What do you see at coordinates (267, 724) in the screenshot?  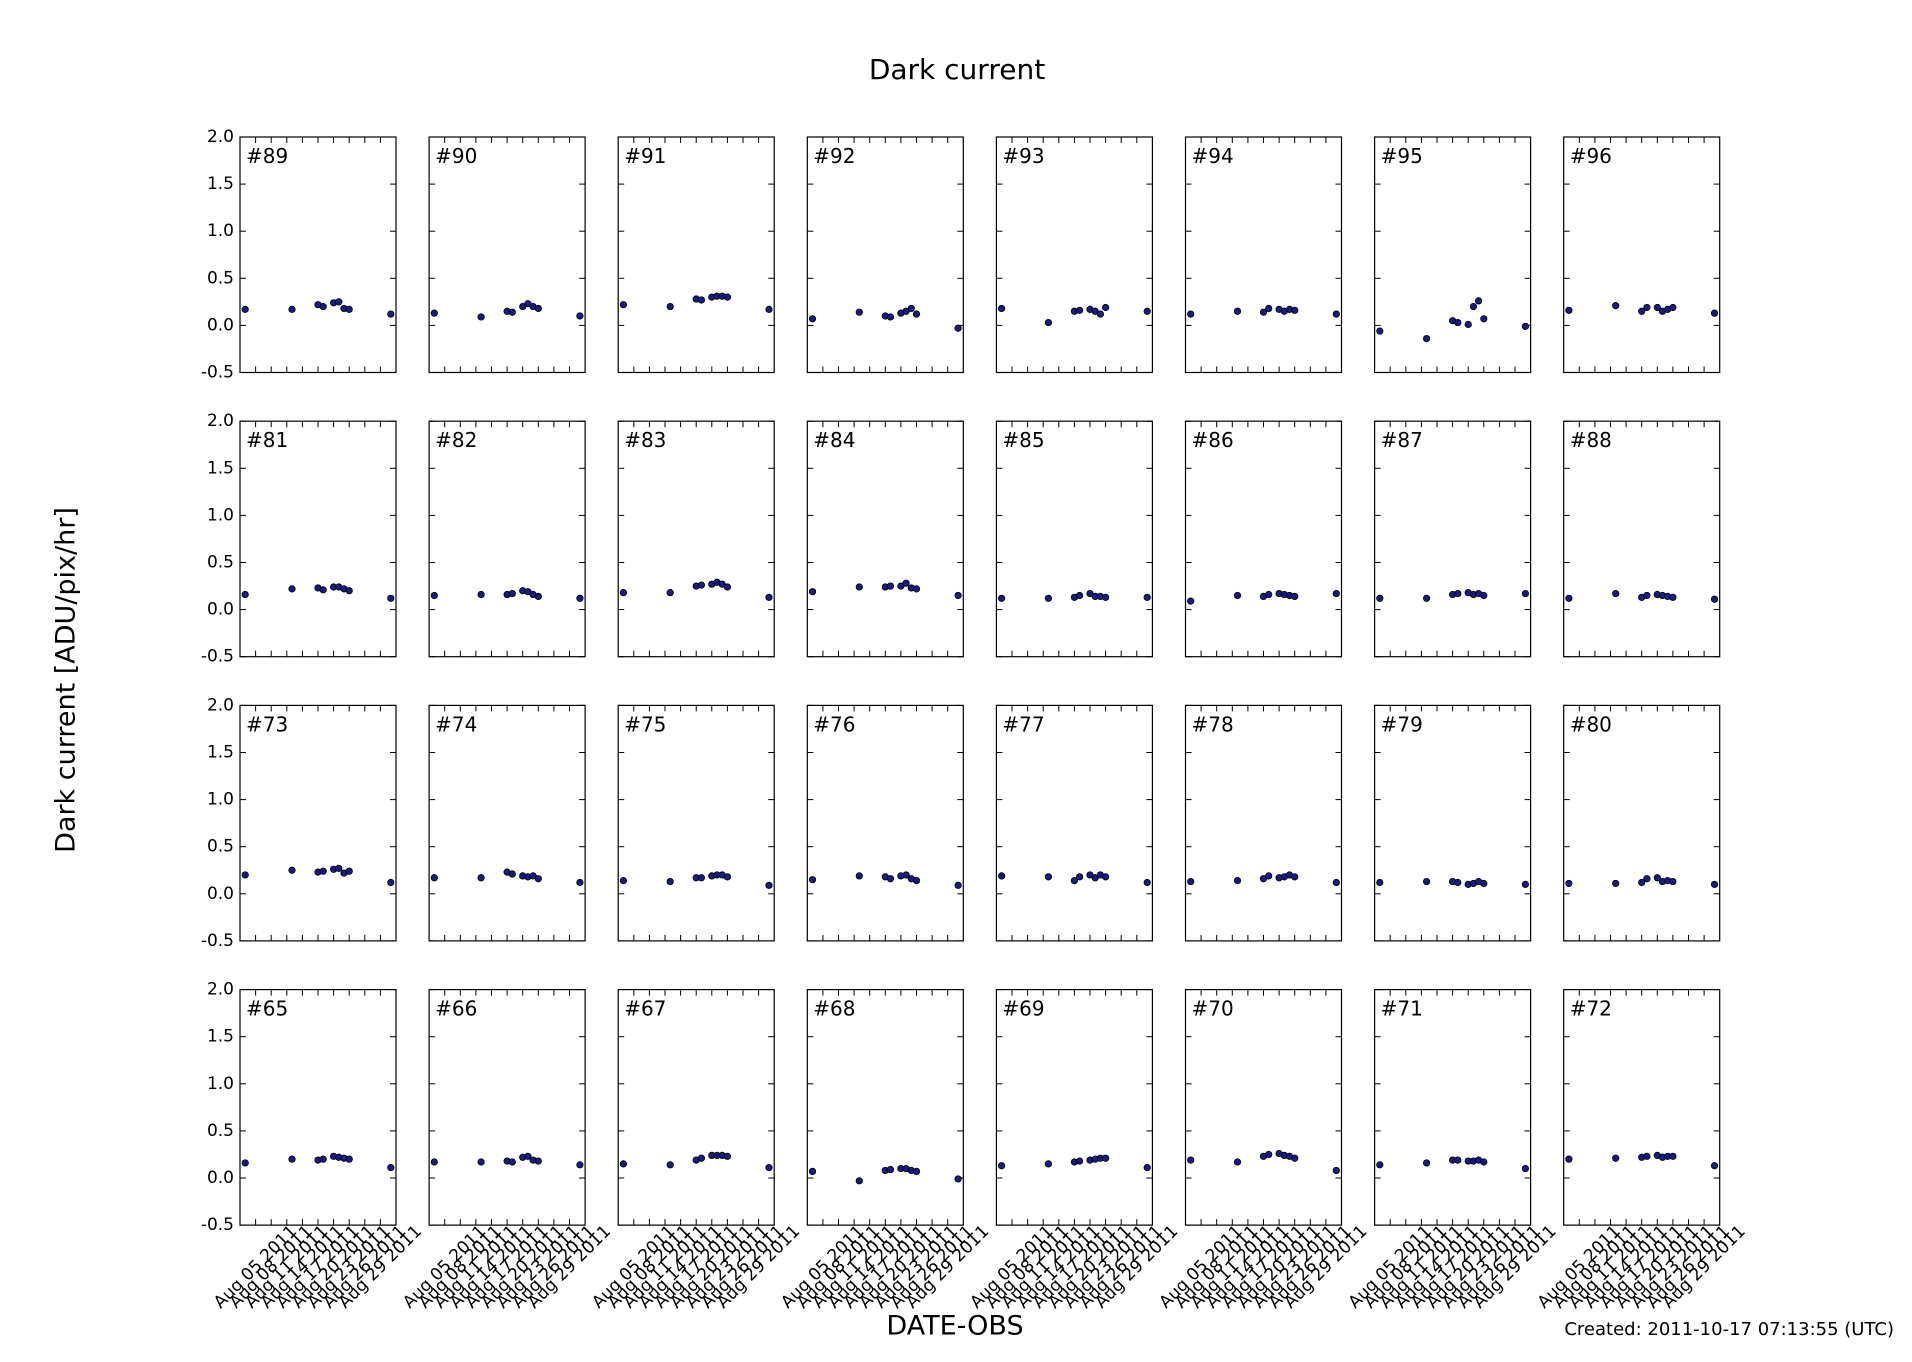 I see `panel-label: #73` at bounding box center [267, 724].